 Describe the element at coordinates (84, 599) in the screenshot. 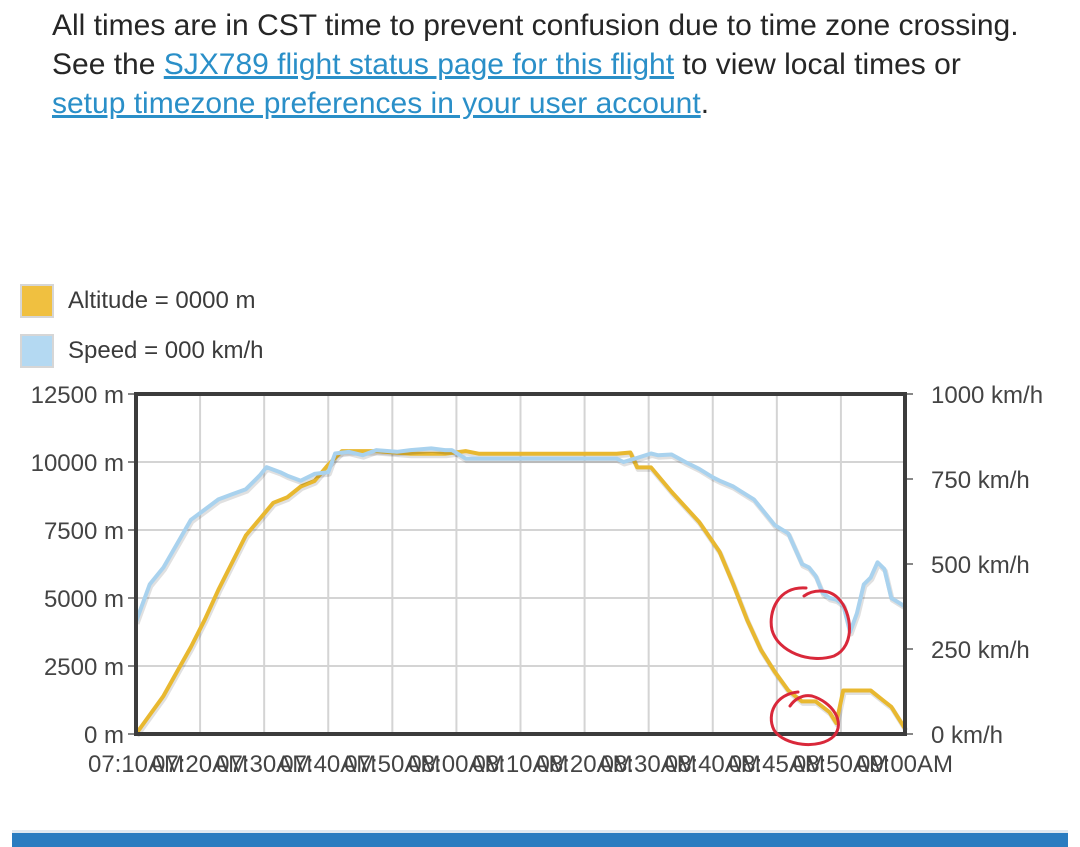

I see `y-left-tick-label: 5000 m` at that location.